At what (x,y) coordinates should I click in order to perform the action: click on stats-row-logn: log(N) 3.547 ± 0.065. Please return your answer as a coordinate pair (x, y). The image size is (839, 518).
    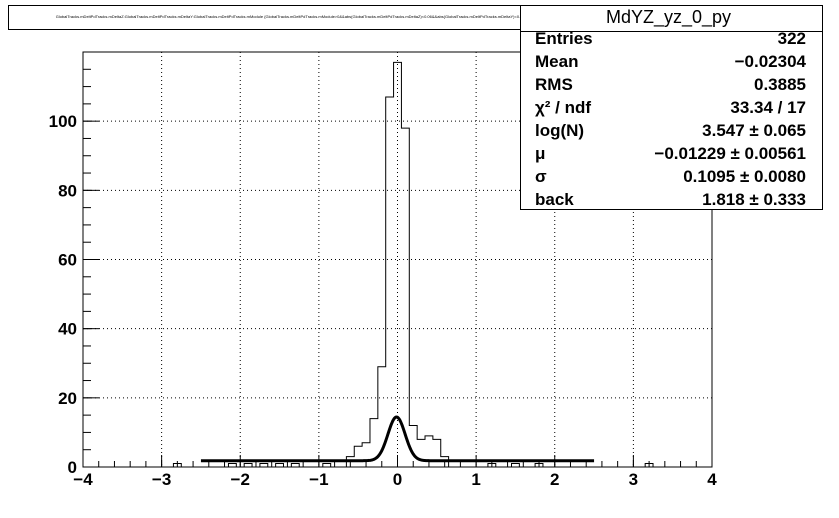
    Looking at the image, I should click on (670, 132).